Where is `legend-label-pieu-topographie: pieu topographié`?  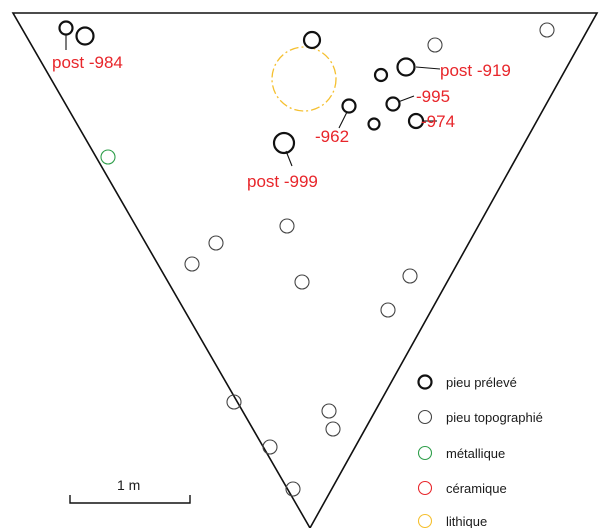
legend-label-pieu-topographie: pieu topographié is located at coordinates (494, 417).